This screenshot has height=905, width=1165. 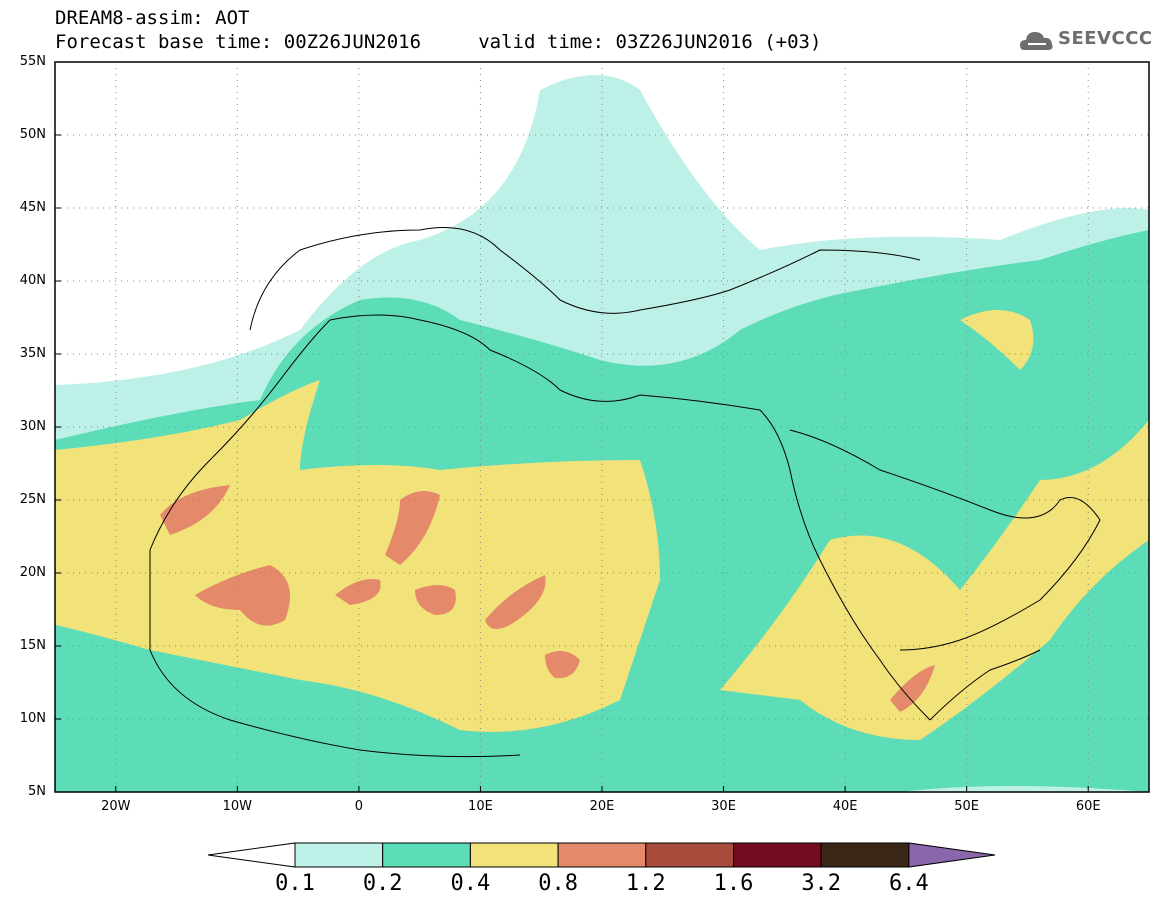 I want to click on coastline-horn, so click(x=985, y=685).